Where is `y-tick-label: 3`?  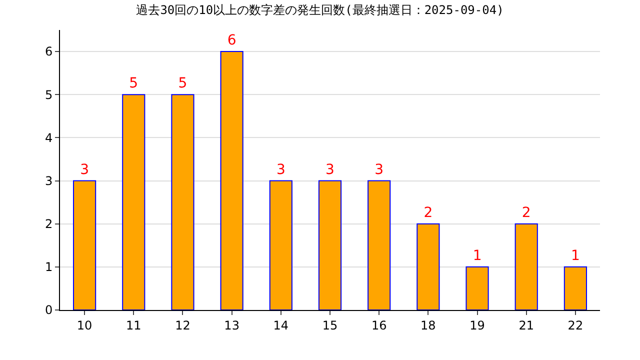 y-tick-label: 3 is located at coordinates (48, 181).